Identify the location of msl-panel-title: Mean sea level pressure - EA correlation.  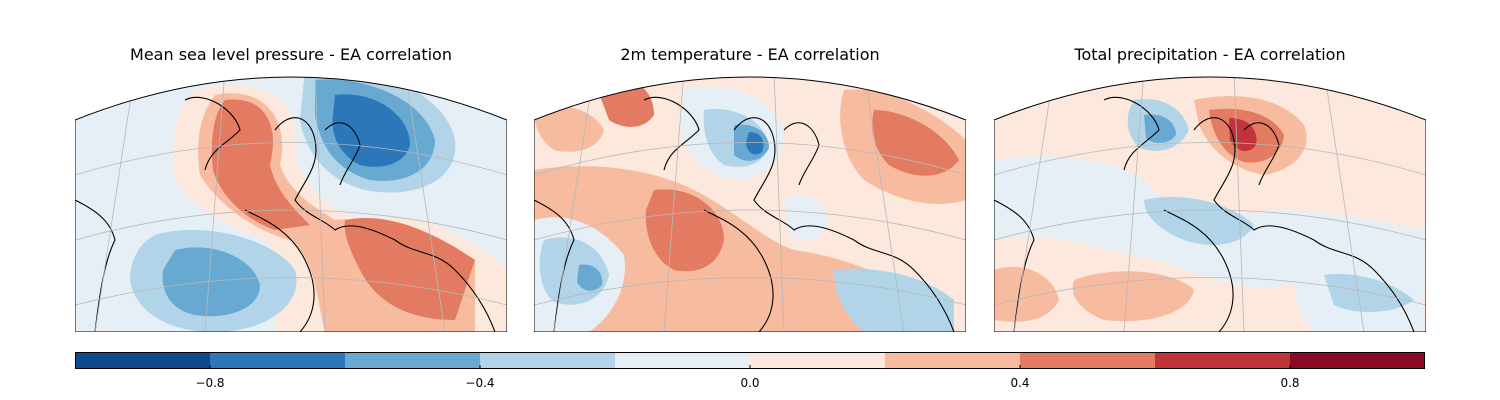
(291, 54).